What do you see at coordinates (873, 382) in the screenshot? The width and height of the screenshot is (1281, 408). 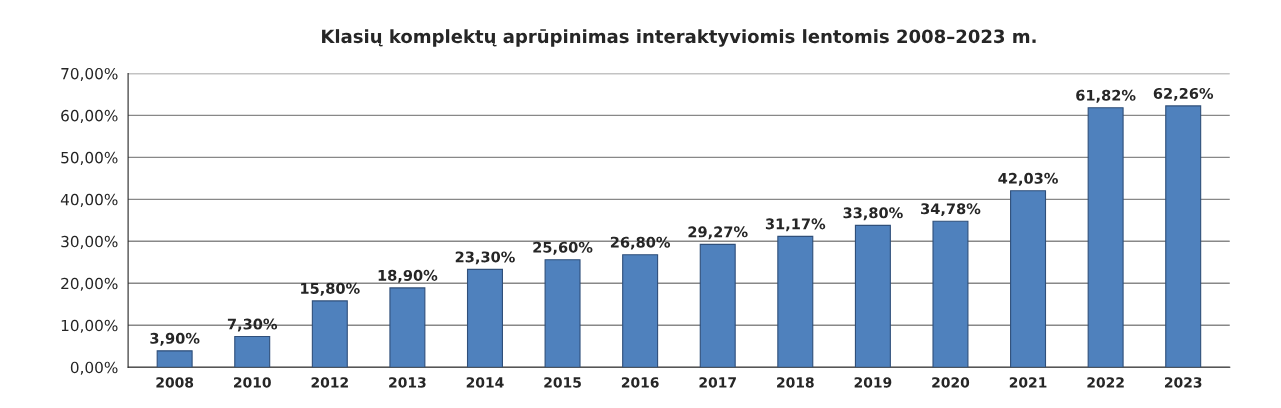 I see `x-tick-label: 2019` at bounding box center [873, 382].